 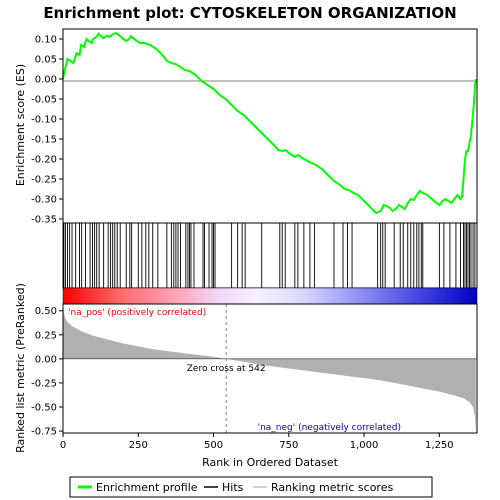 What do you see at coordinates (439, 445) in the screenshot?
I see `x-tick-label: 1,250` at bounding box center [439, 445].